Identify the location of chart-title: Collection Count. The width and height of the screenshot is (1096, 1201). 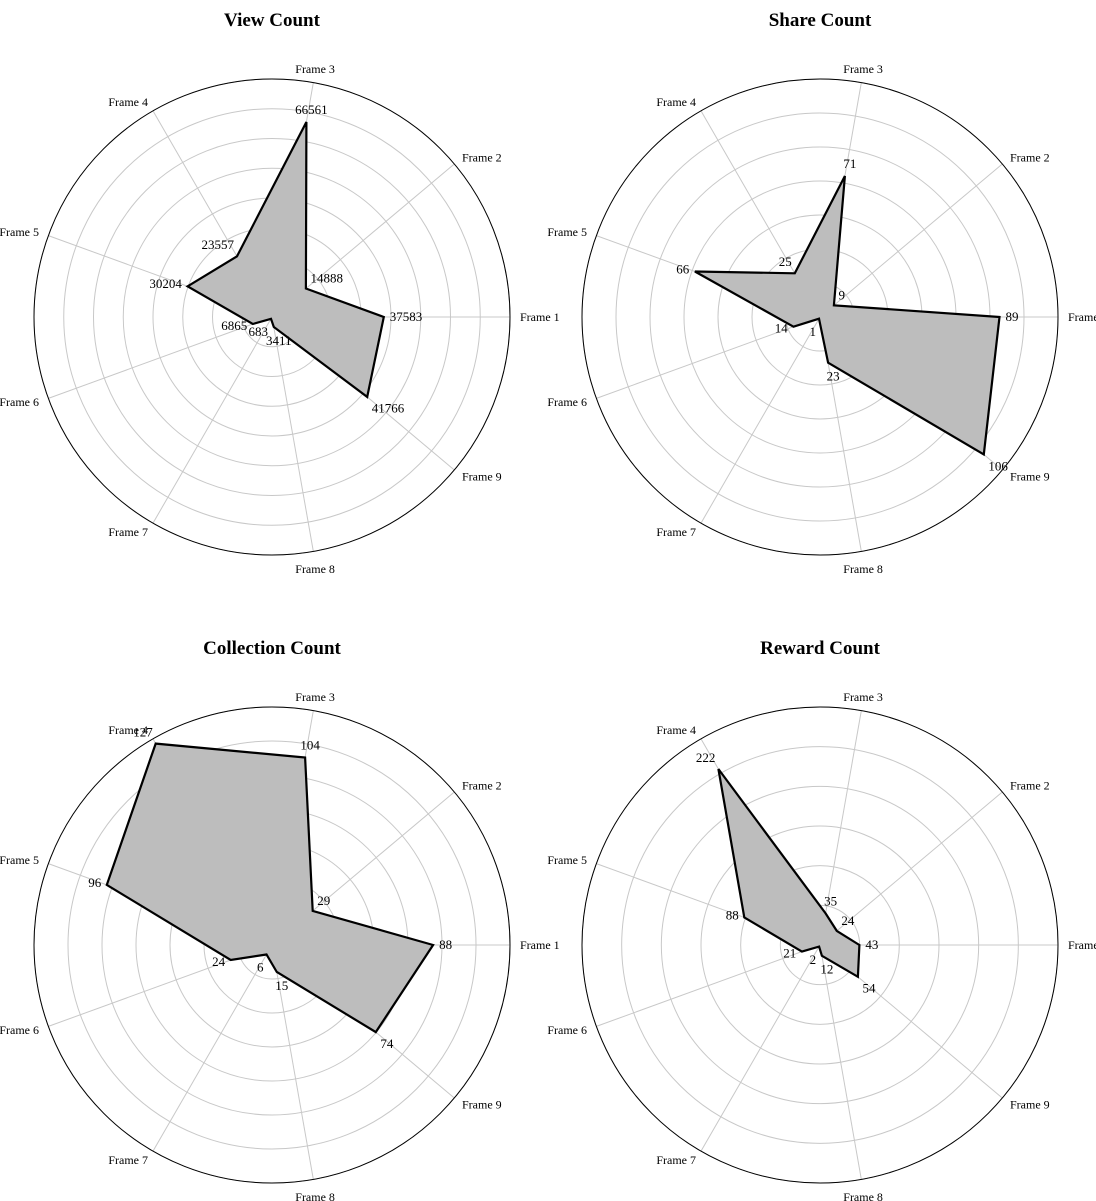
(272, 648).